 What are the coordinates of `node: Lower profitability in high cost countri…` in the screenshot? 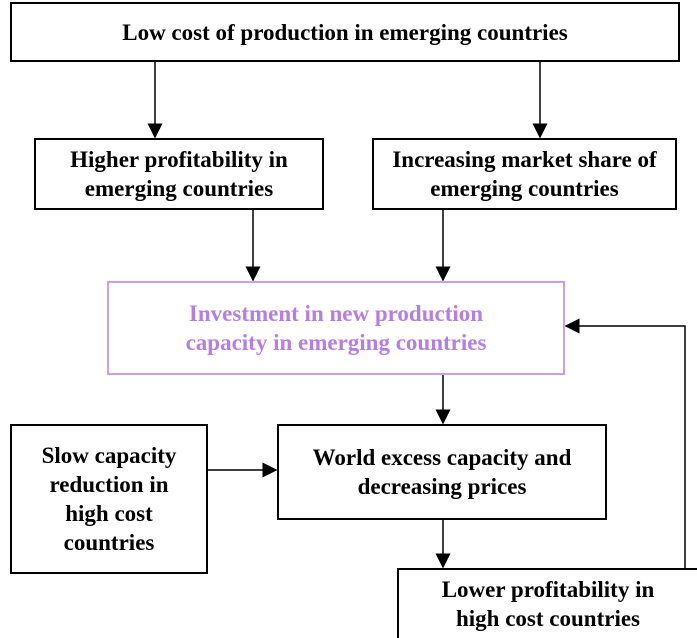 It's located at (547, 603).